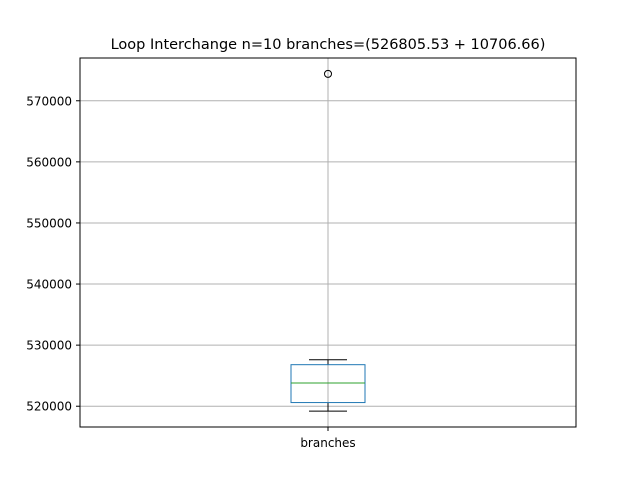 This screenshot has height=480, width=640. Describe the element at coordinates (49, 285) in the screenshot. I see `y-tick-label: 540000` at that location.